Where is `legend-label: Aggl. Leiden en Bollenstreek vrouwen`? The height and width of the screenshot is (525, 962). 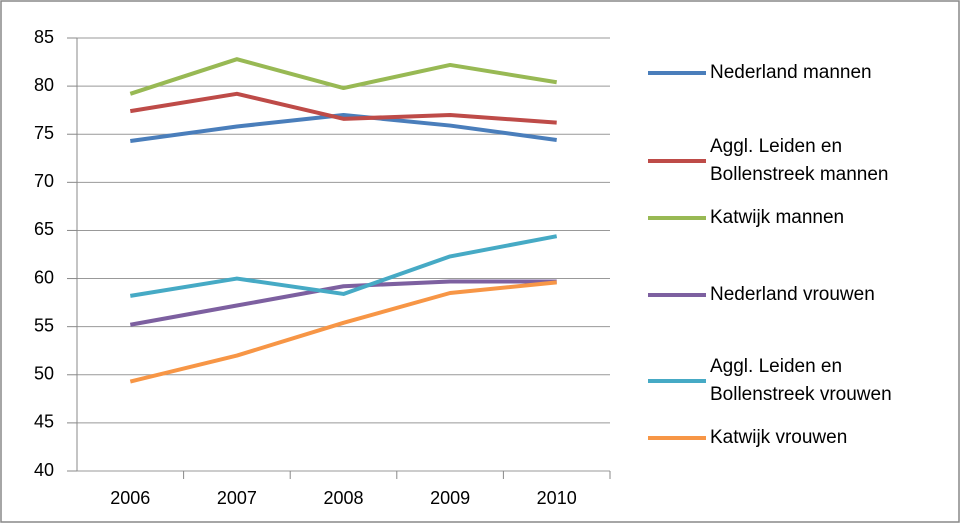 legend-label: Aggl. Leiden en Bollenstreek vrouwen is located at coordinates (801, 380).